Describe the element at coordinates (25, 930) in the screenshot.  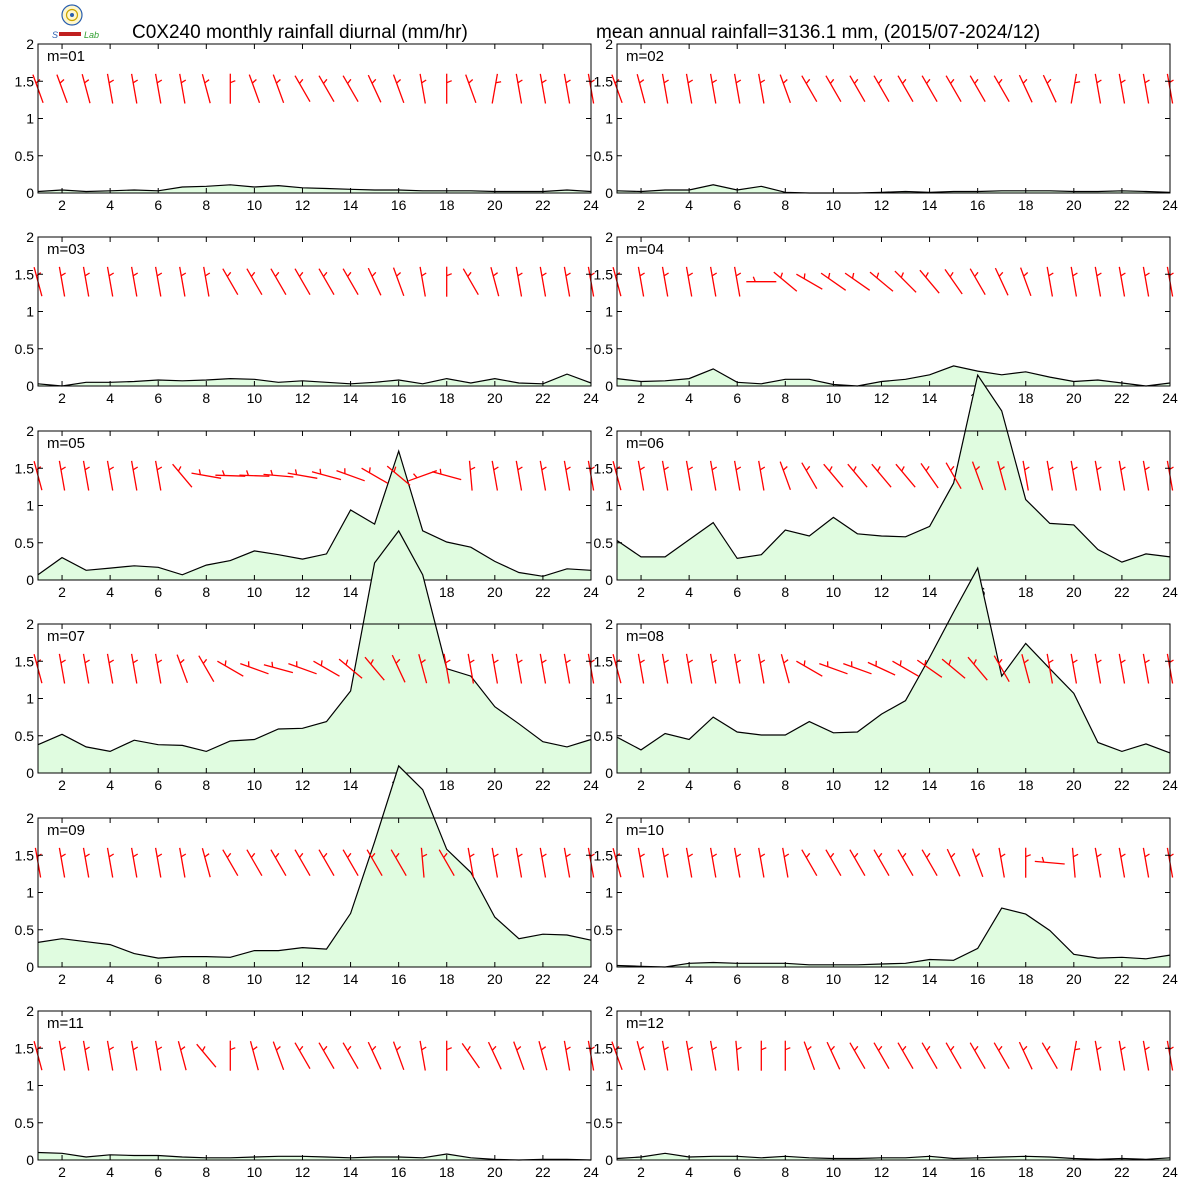
I see `y-tick-label: 0.5` at that location.